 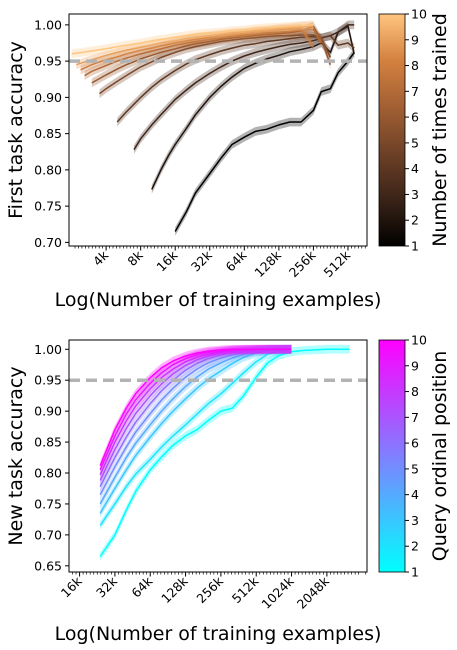 I want to click on series-6-line, so click(x=211, y=54).